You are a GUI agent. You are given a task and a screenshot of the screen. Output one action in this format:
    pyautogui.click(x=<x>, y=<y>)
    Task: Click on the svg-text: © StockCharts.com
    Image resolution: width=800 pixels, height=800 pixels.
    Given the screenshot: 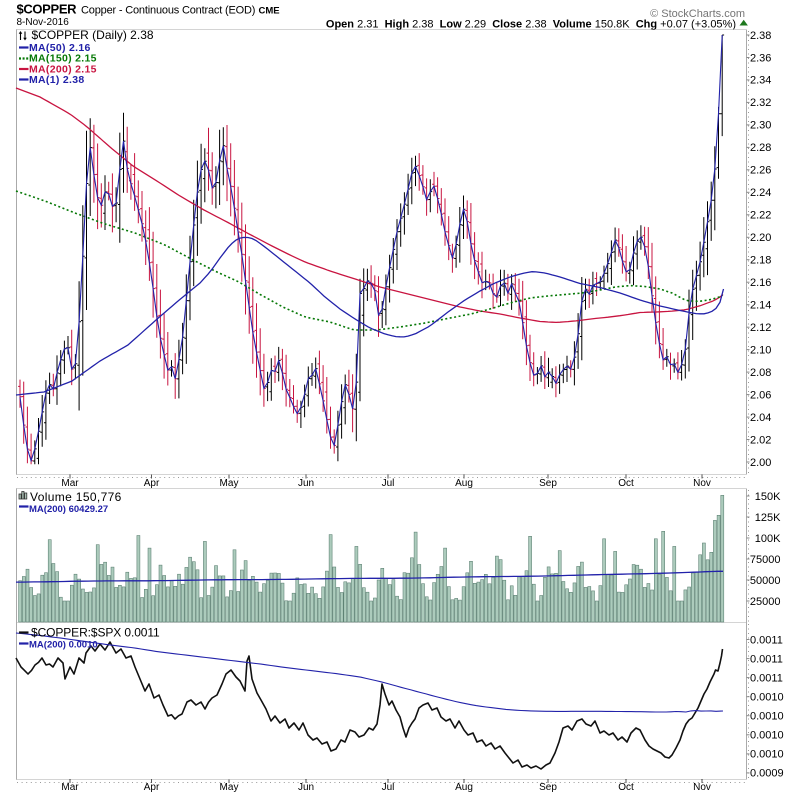 What is the action you would take?
    pyautogui.click(x=697, y=14)
    